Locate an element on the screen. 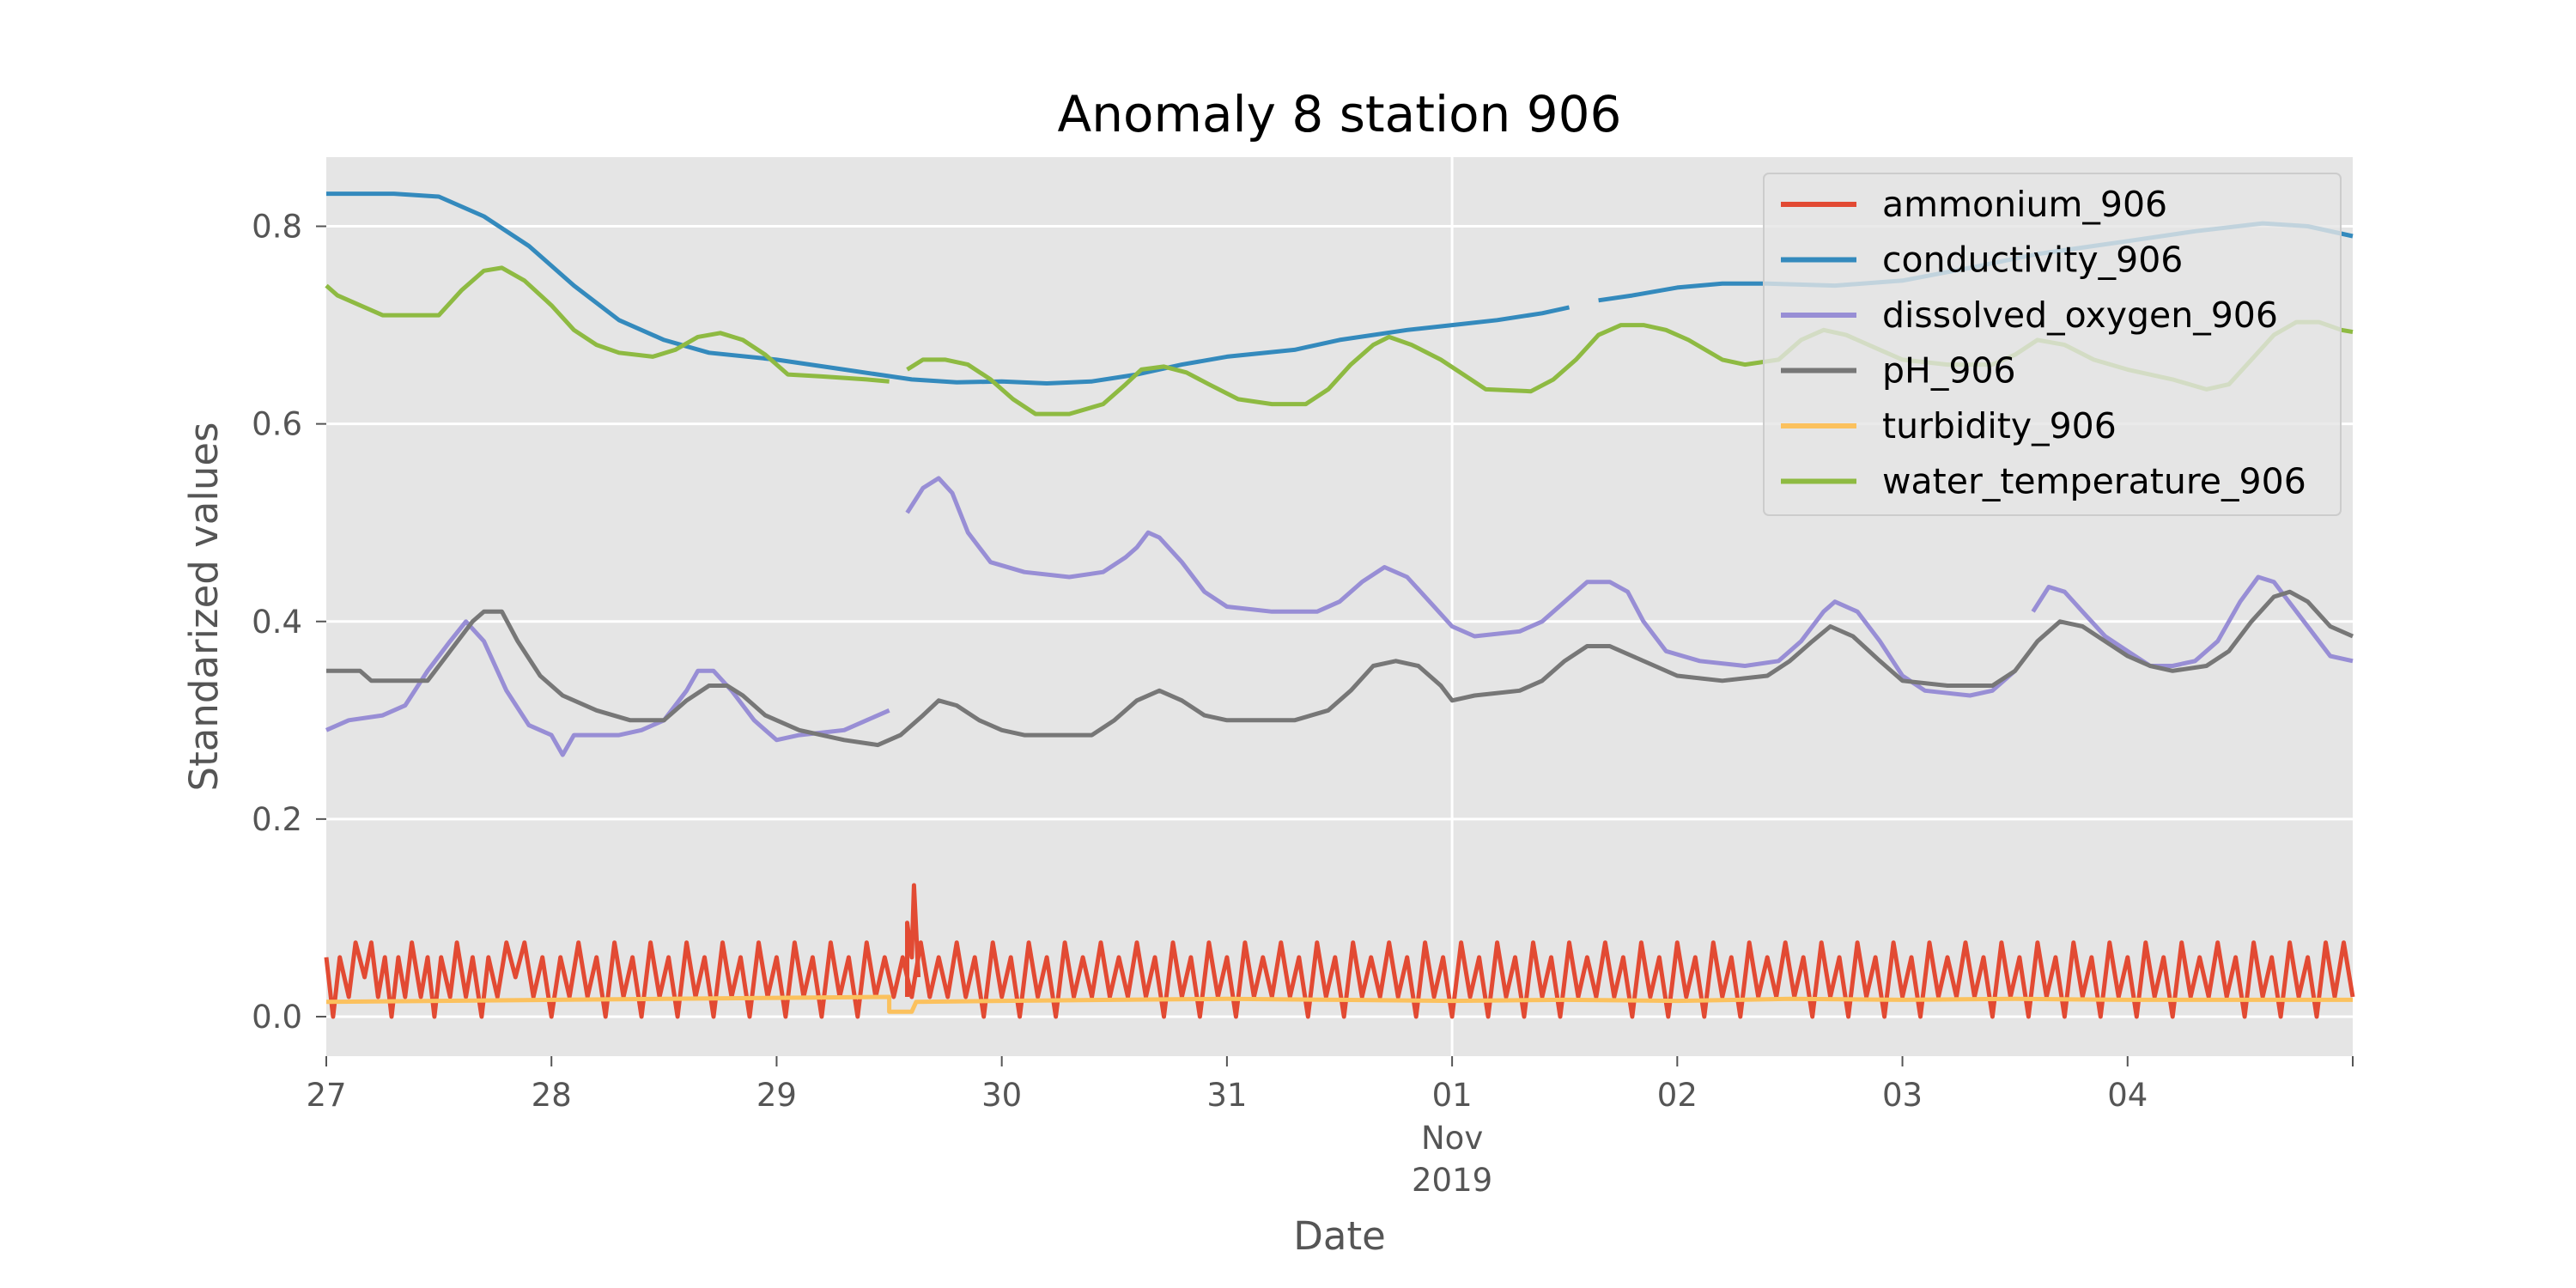  y-tick-label: 0.4 is located at coordinates (277, 622).